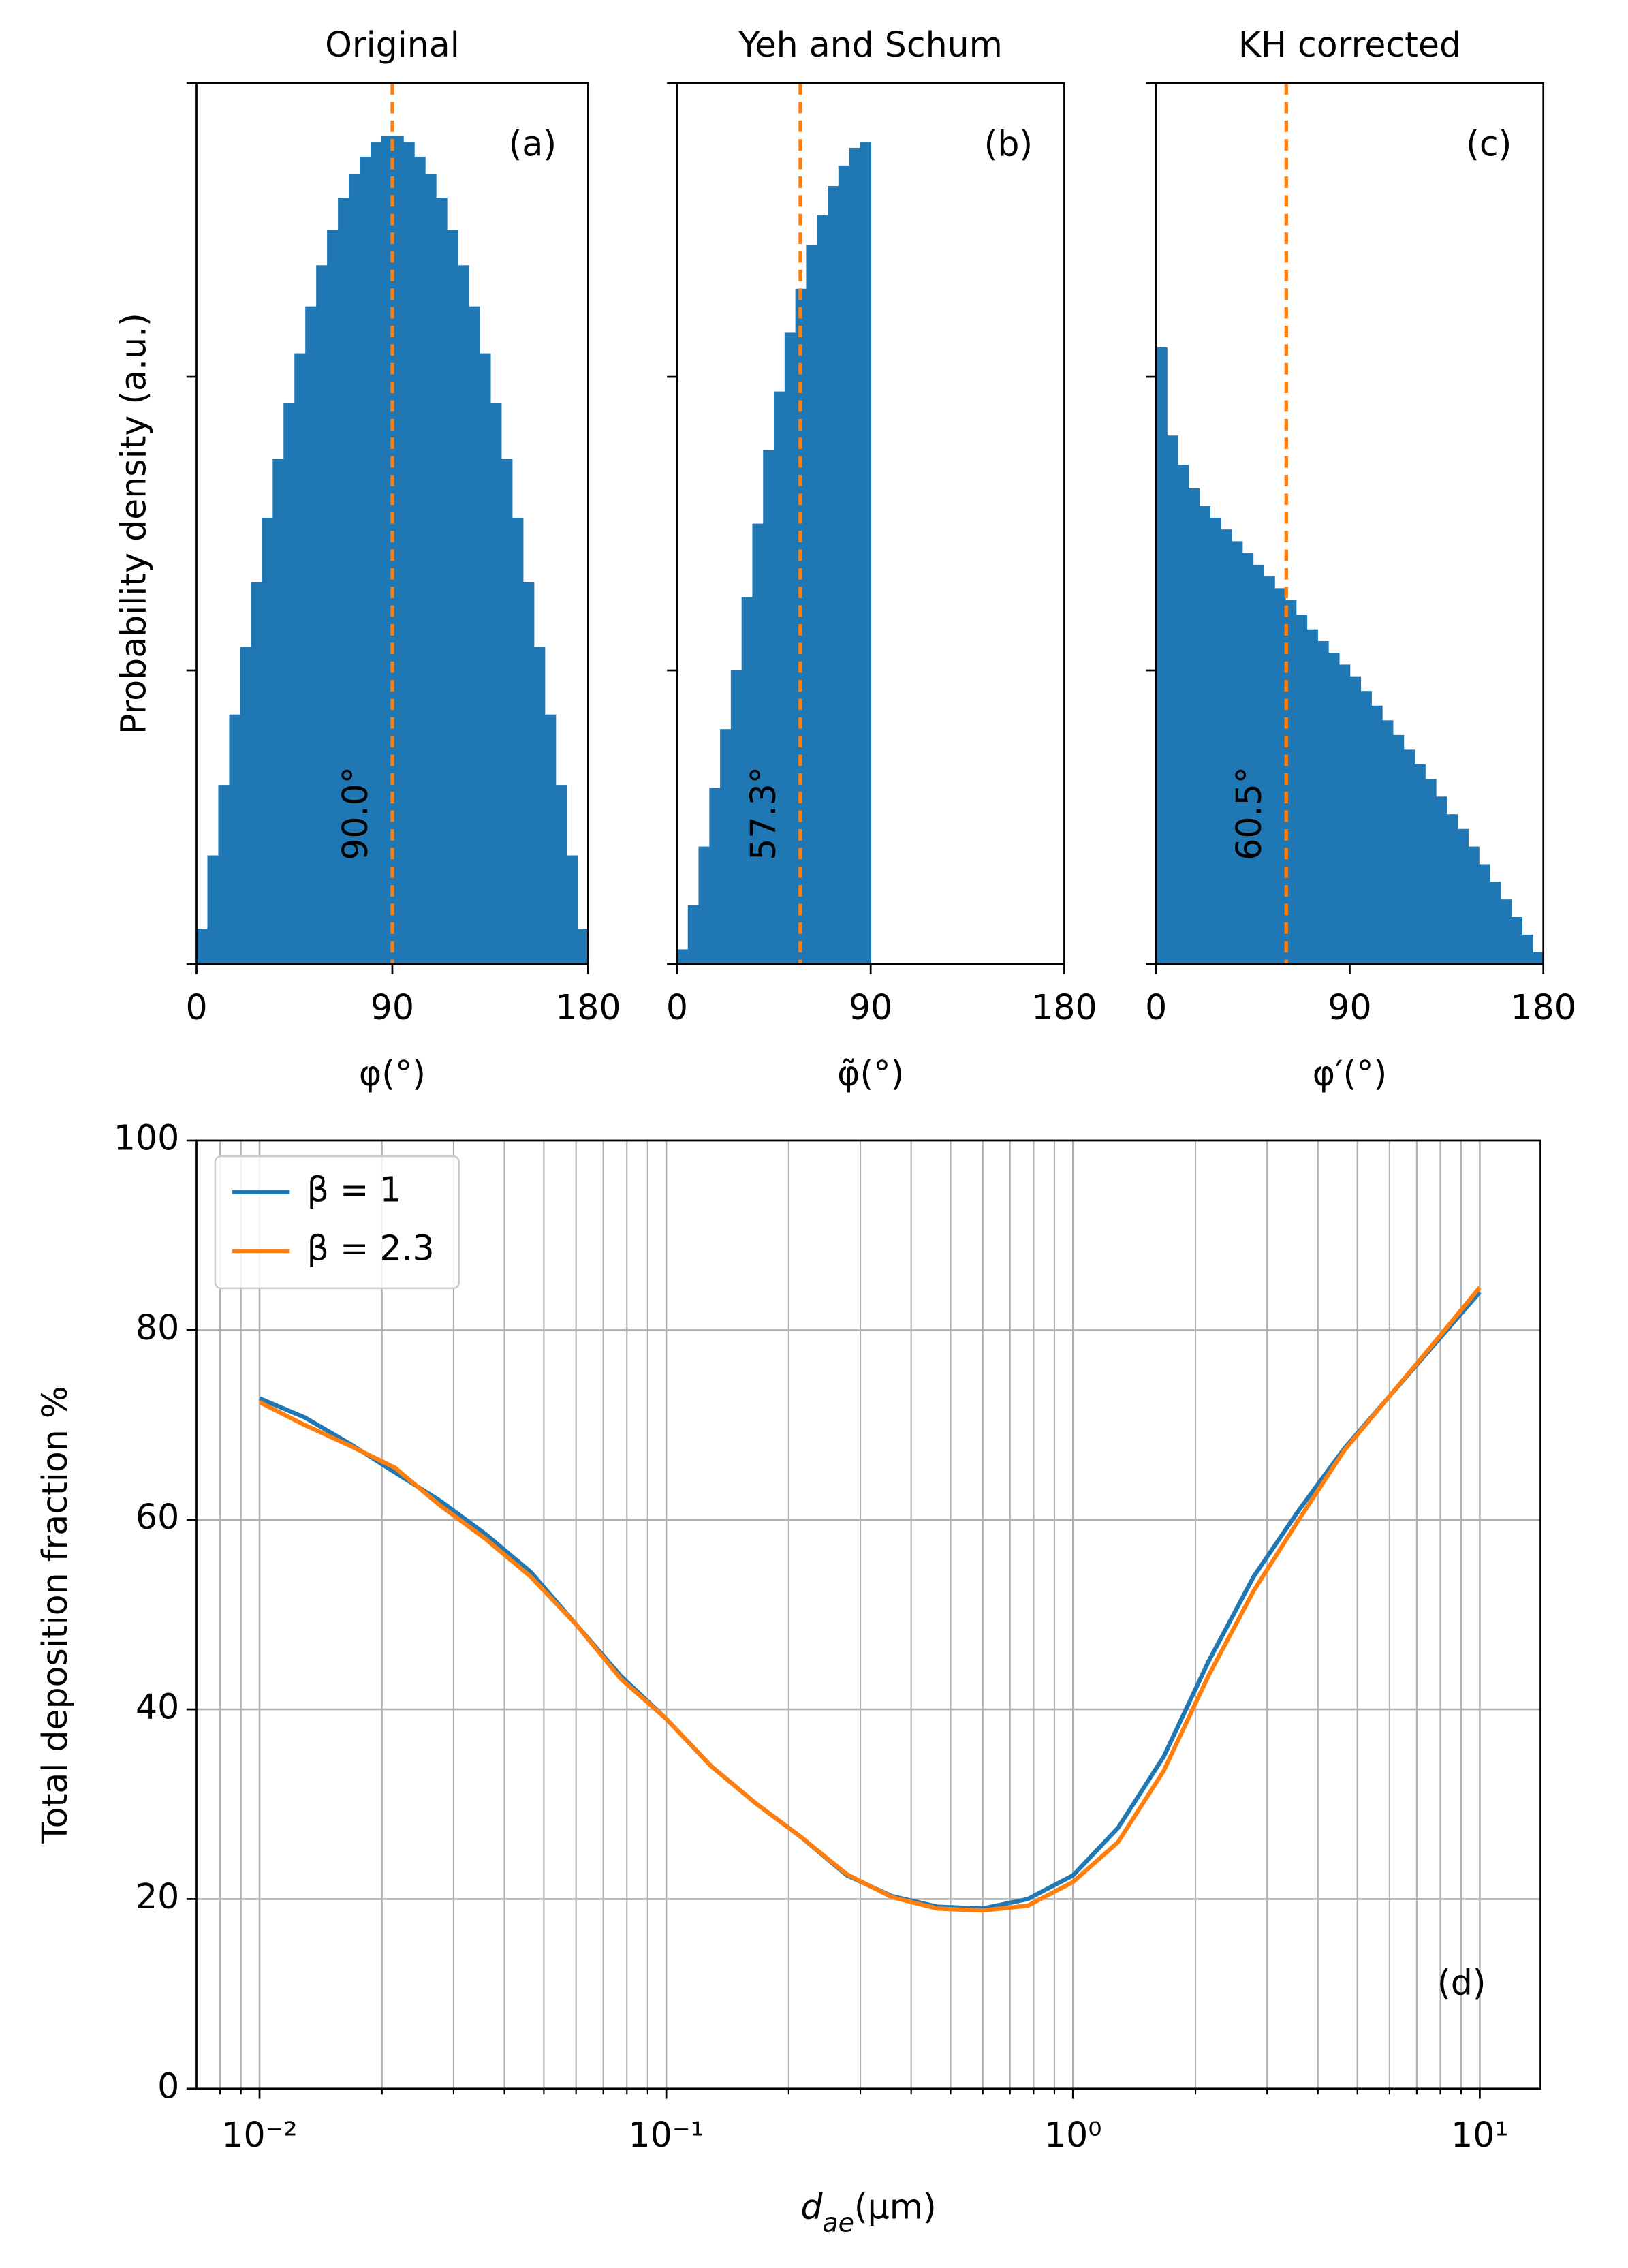 This screenshot has width=1628, height=2268. Describe the element at coordinates (157, 1707) in the screenshot. I see `y-tick-label: 40` at that location.